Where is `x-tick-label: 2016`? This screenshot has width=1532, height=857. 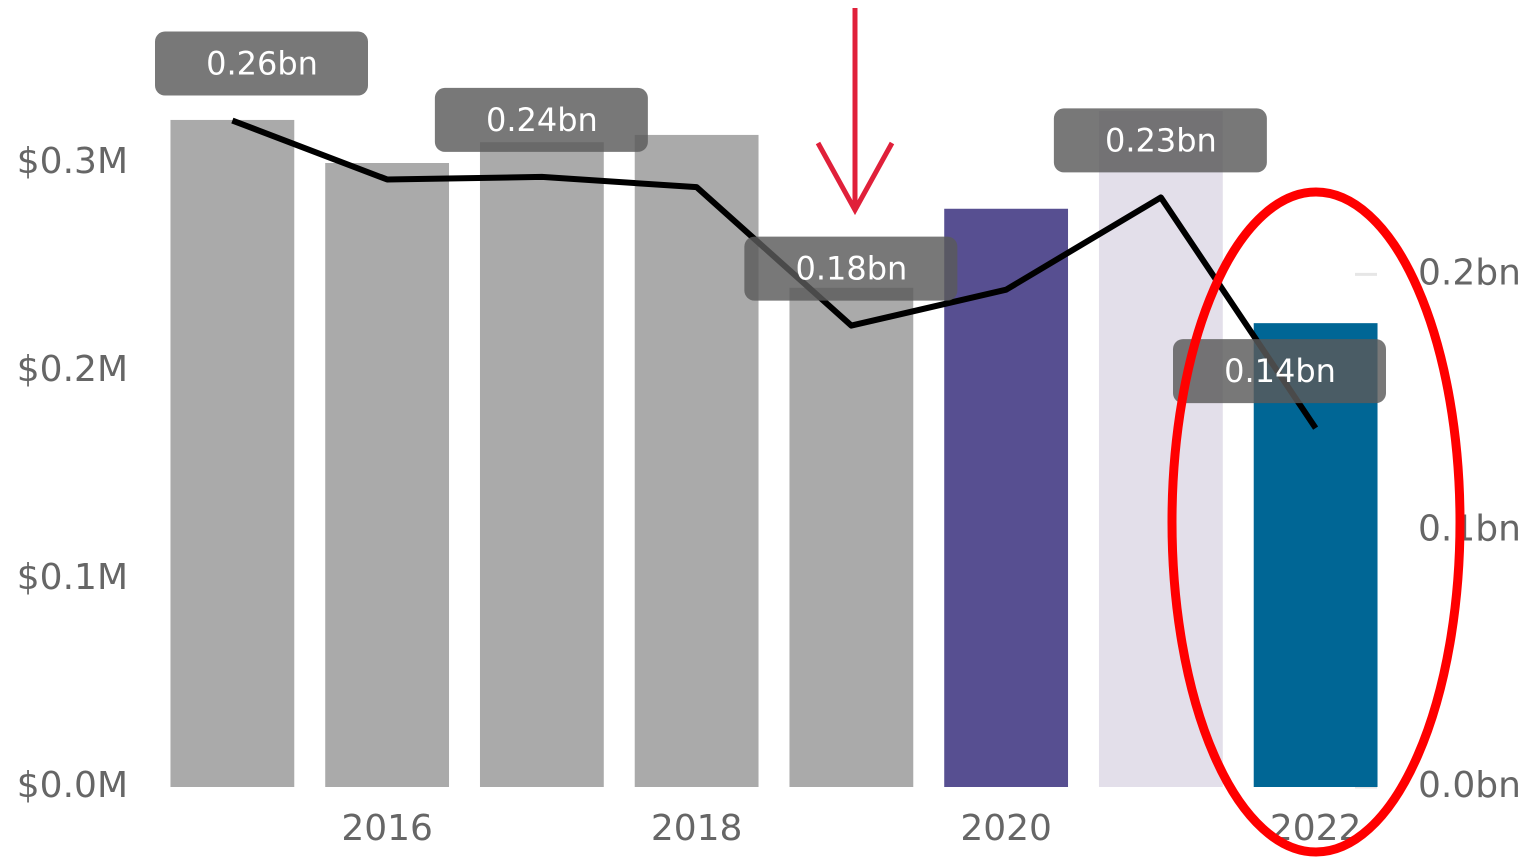 x-tick-label: 2016 is located at coordinates (387, 828).